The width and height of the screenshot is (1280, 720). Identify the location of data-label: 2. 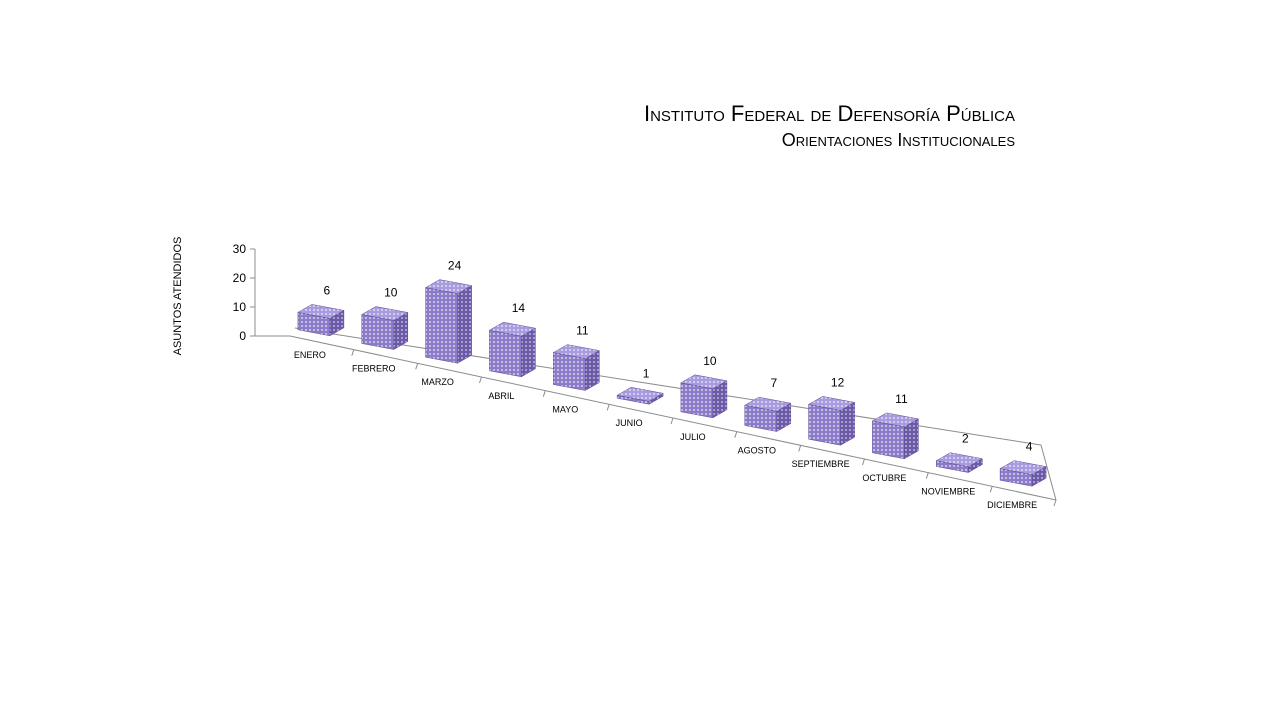
(965, 439).